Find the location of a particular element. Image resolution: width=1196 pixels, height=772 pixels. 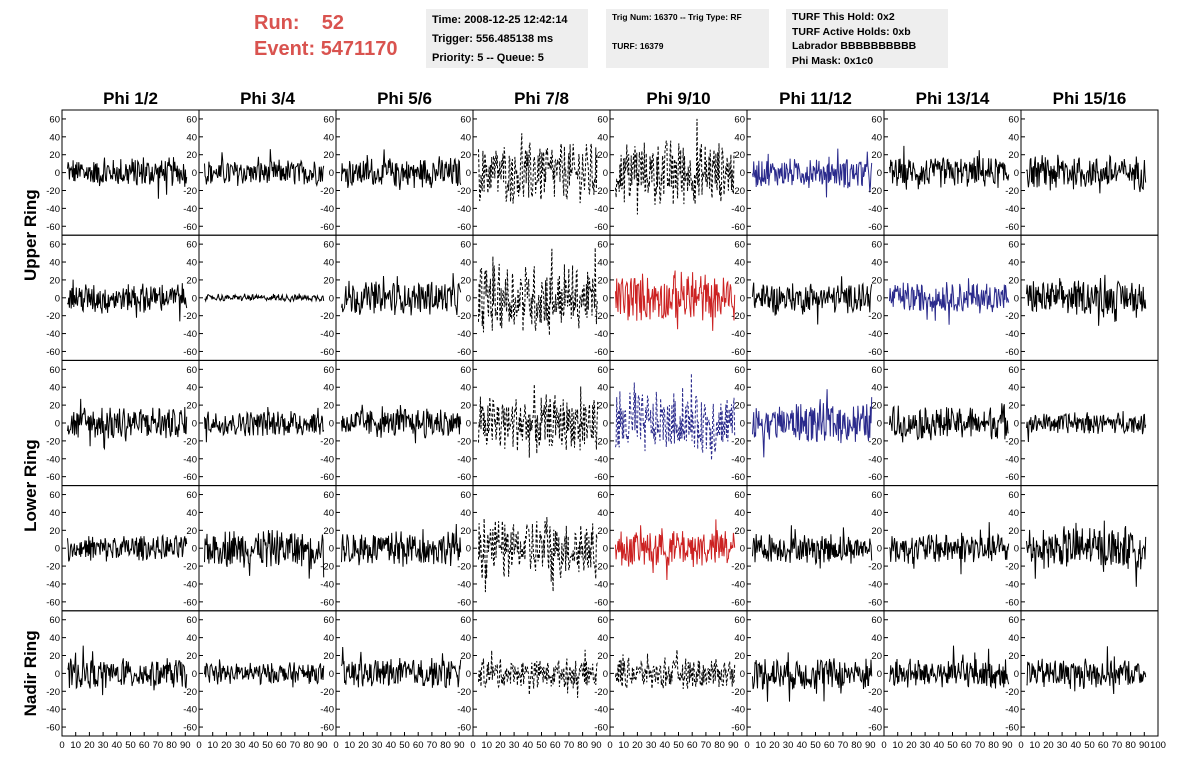

panel-r3-c5: -60 -40 -20 0 20 40 60 is located at coordinates (671, 423).